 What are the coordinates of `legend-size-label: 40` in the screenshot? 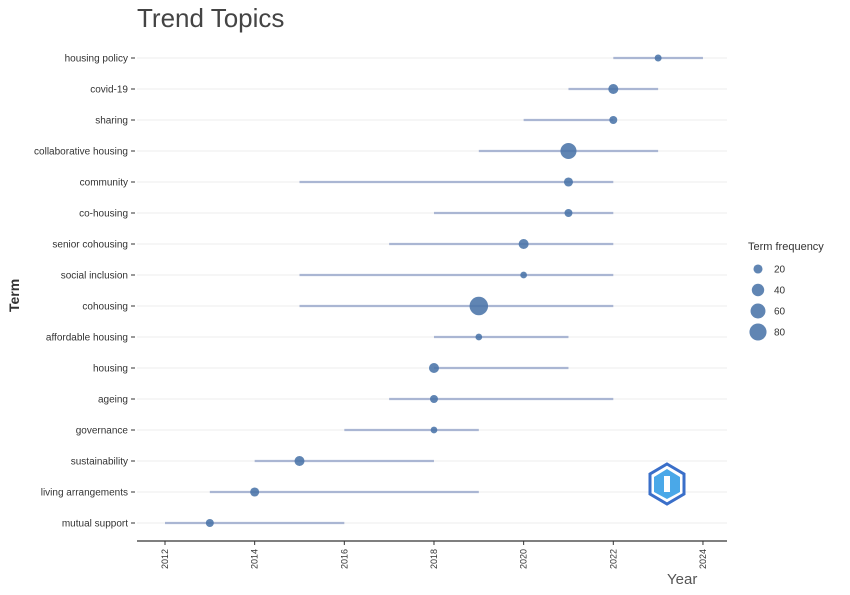 It's located at (780, 291).